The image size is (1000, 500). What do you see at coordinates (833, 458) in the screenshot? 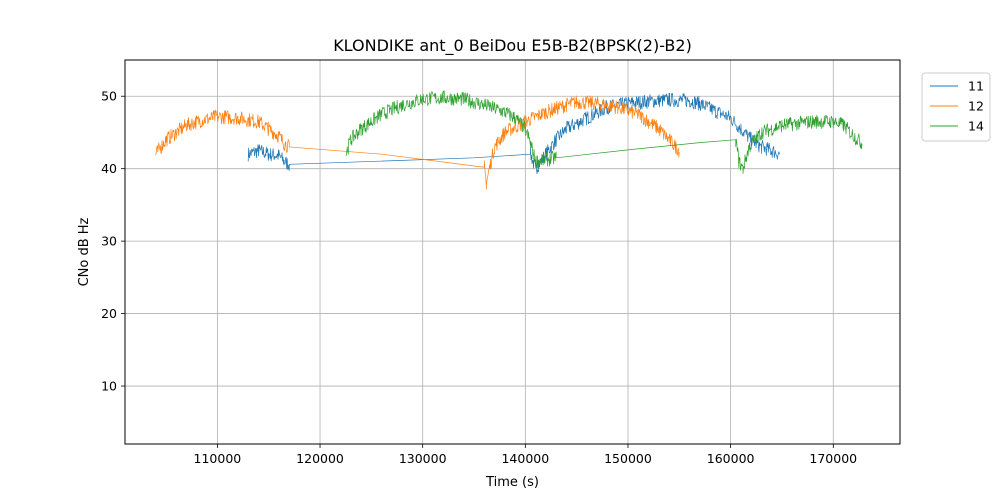
I see `x-tick-label: 170000` at bounding box center [833, 458].